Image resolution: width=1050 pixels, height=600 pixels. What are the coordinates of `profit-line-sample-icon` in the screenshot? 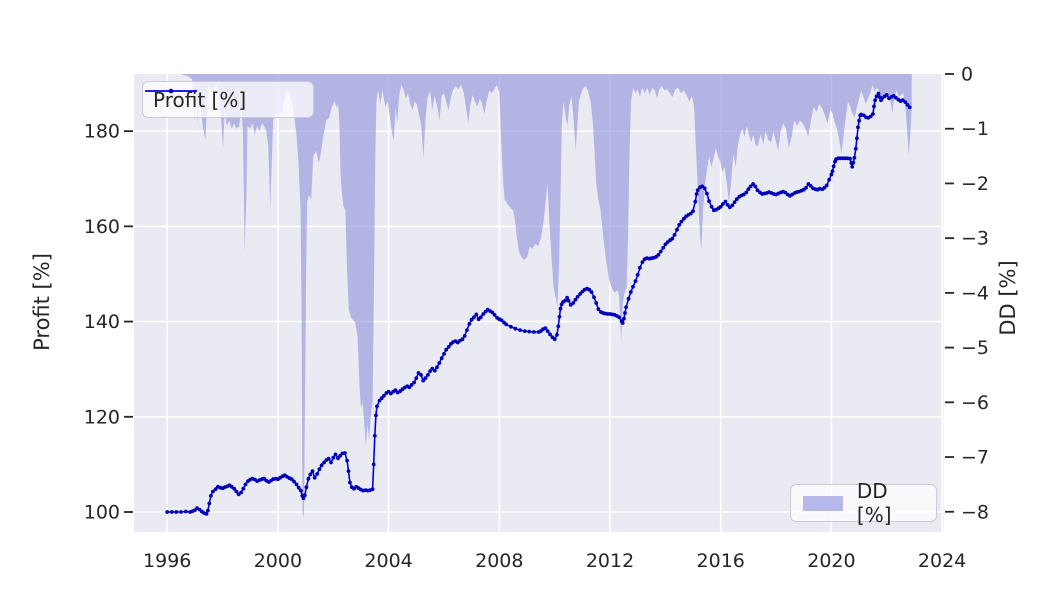 It's located at (171, 91).